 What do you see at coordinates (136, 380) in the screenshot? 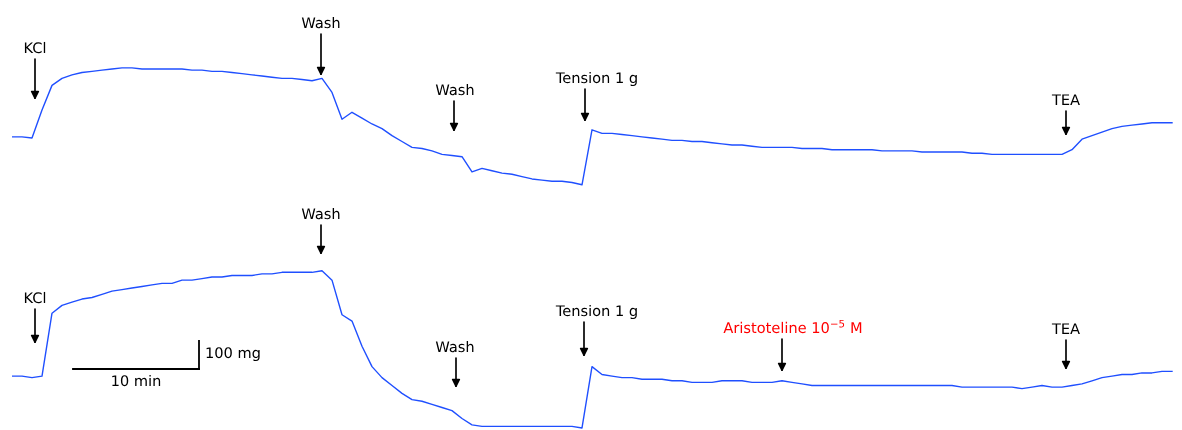
I see `annotation: 10 min` at bounding box center [136, 380].